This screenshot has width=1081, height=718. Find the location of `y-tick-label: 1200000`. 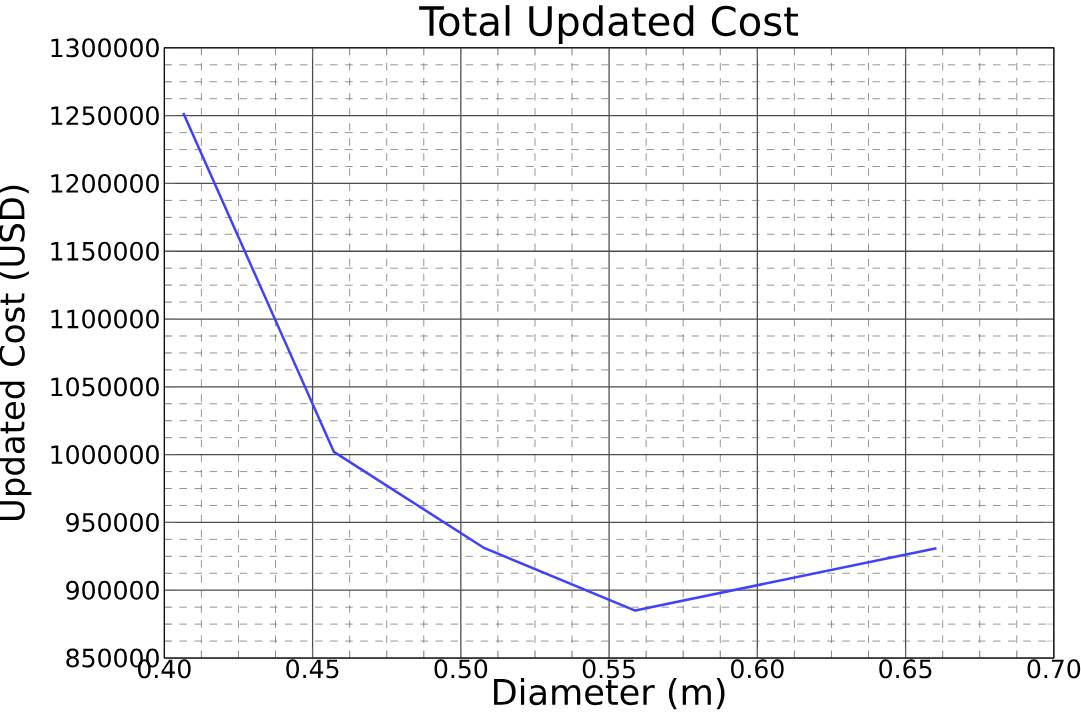

y-tick-label: 1200000 is located at coordinates (105, 183).